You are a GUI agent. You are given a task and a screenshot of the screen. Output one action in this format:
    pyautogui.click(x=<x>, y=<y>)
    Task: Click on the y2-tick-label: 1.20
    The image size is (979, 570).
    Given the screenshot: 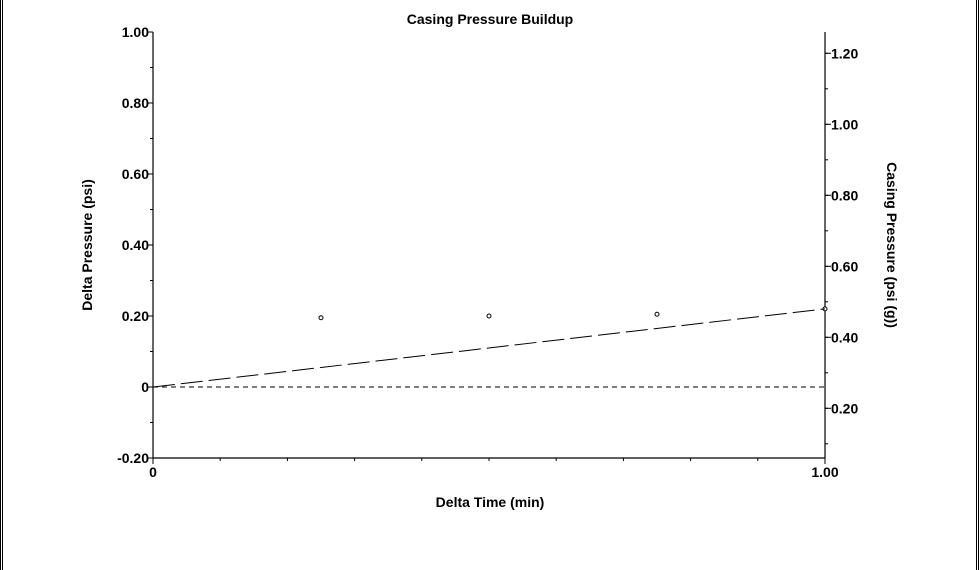 What is the action you would take?
    pyautogui.click(x=844, y=53)
    